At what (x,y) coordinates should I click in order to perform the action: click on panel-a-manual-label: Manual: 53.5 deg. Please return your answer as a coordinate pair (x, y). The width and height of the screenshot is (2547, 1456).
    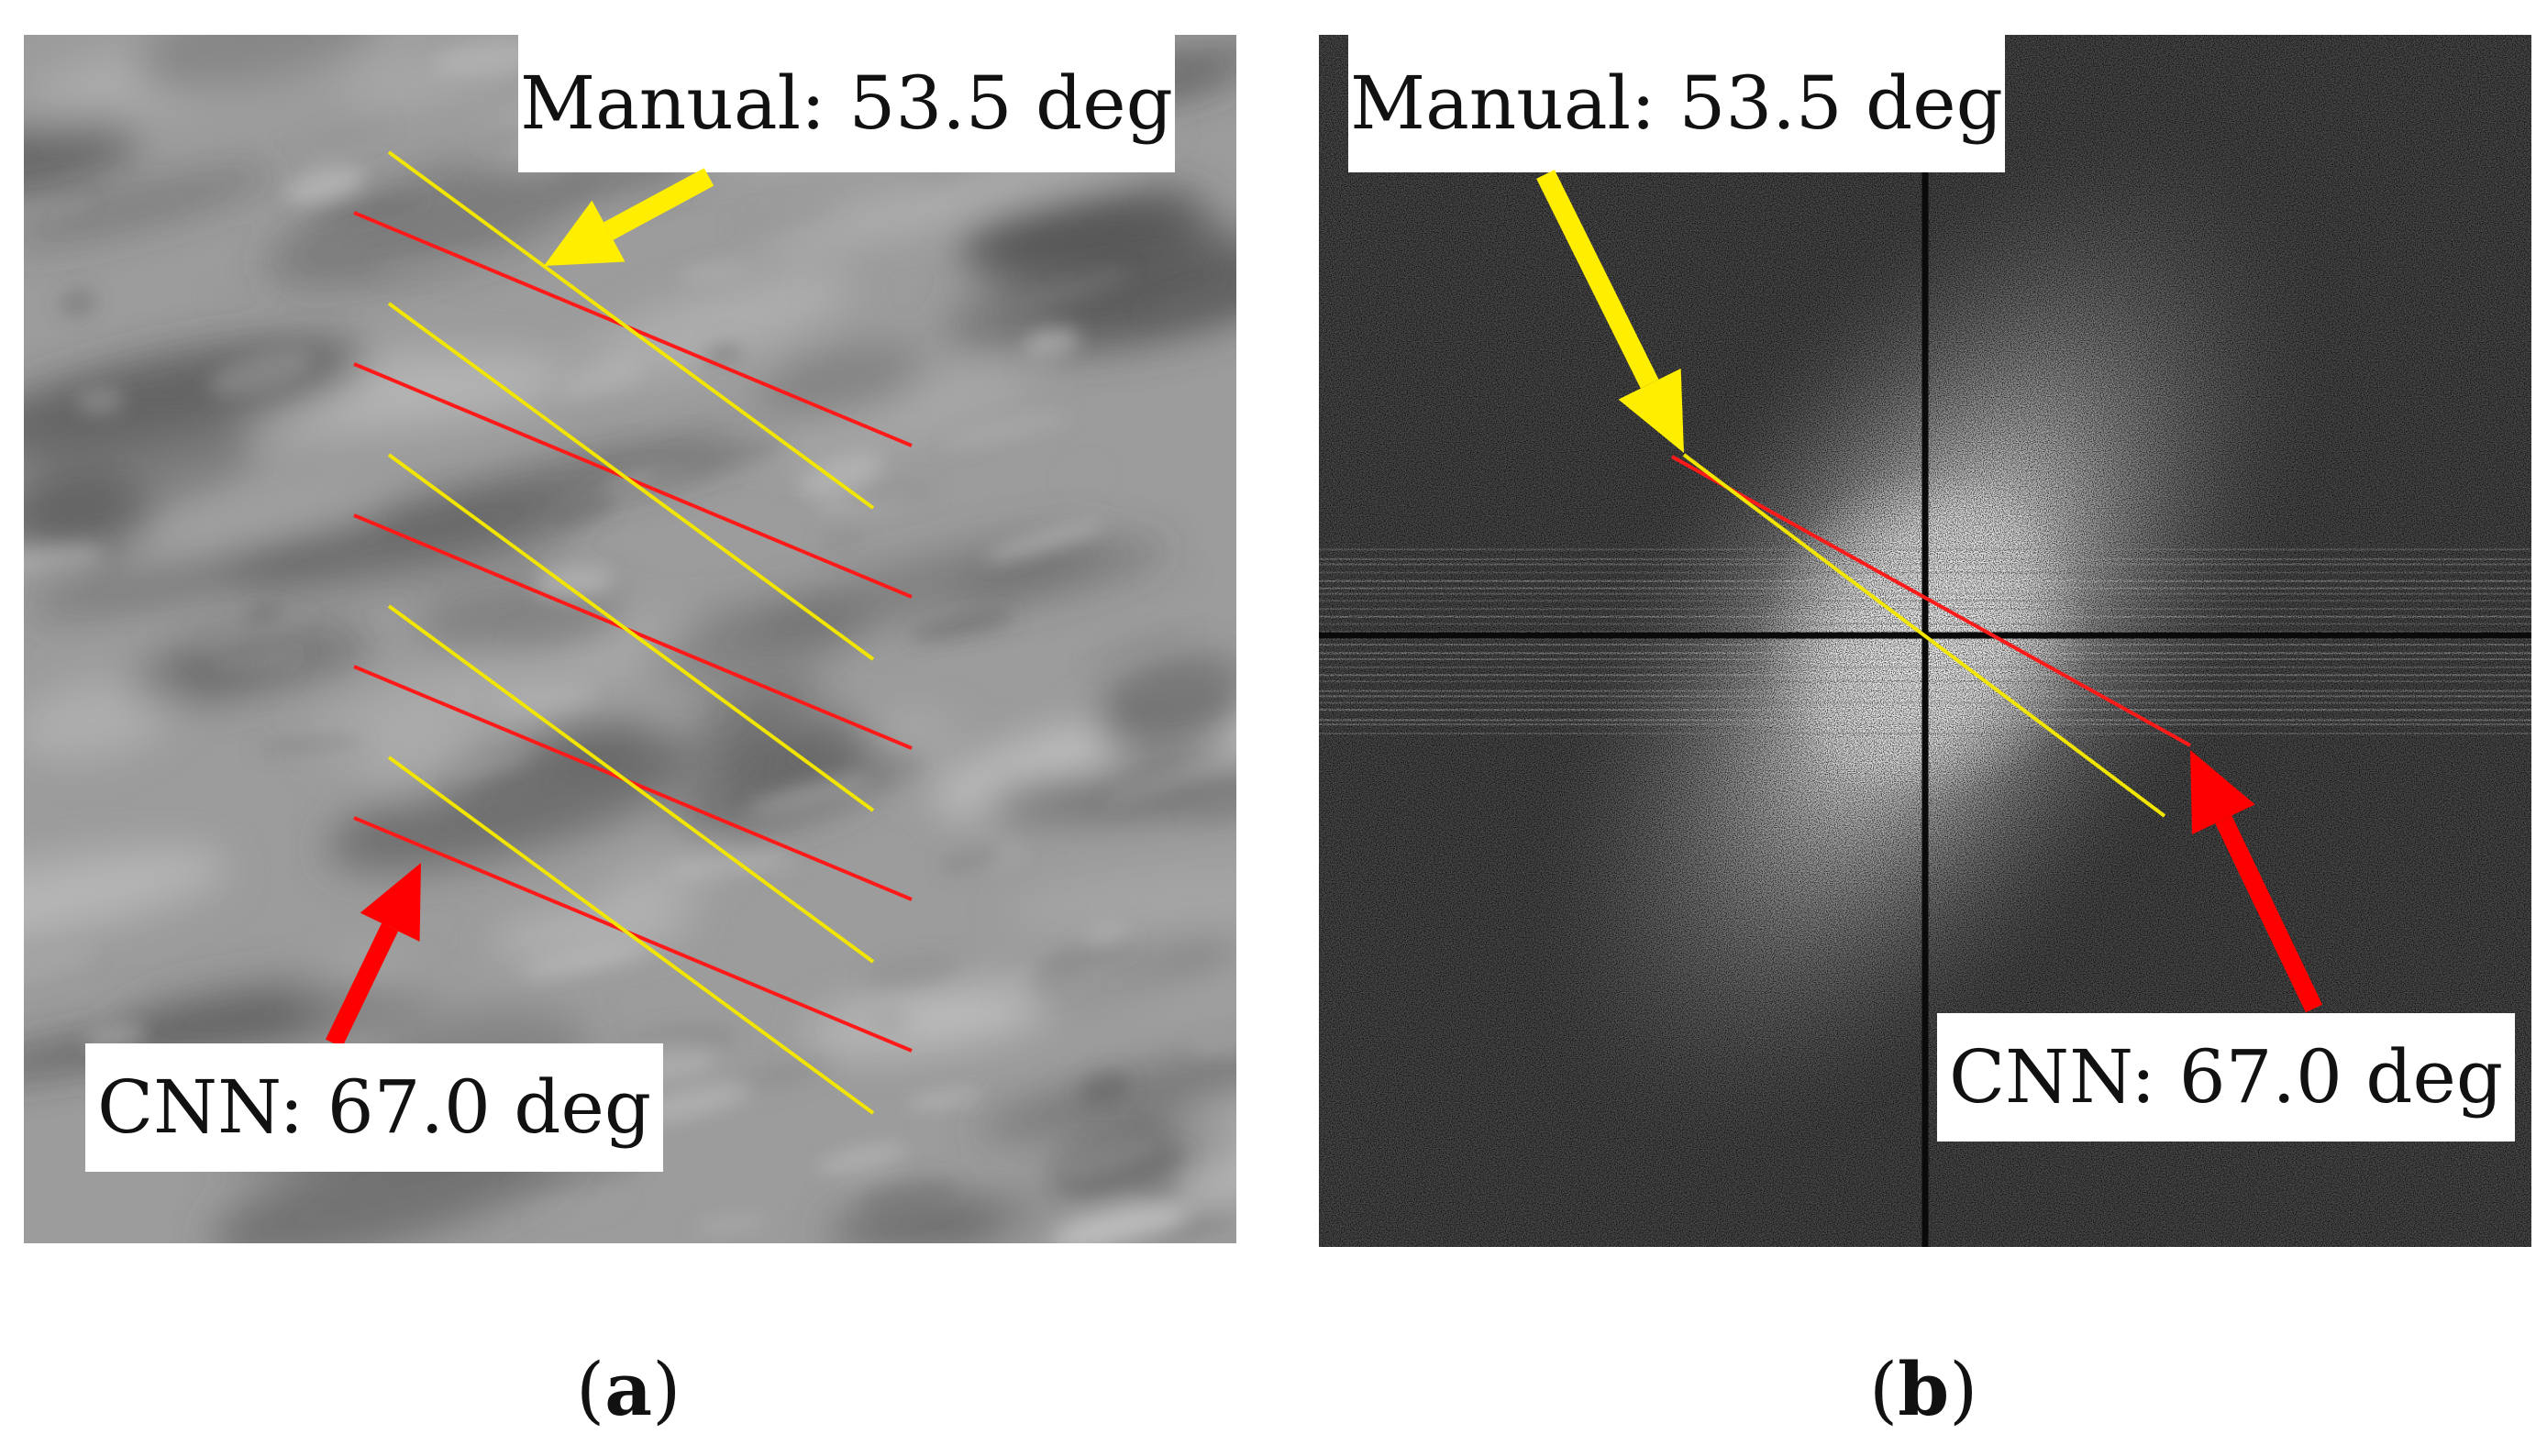
    Looking at the image, I should click on (847, 103).